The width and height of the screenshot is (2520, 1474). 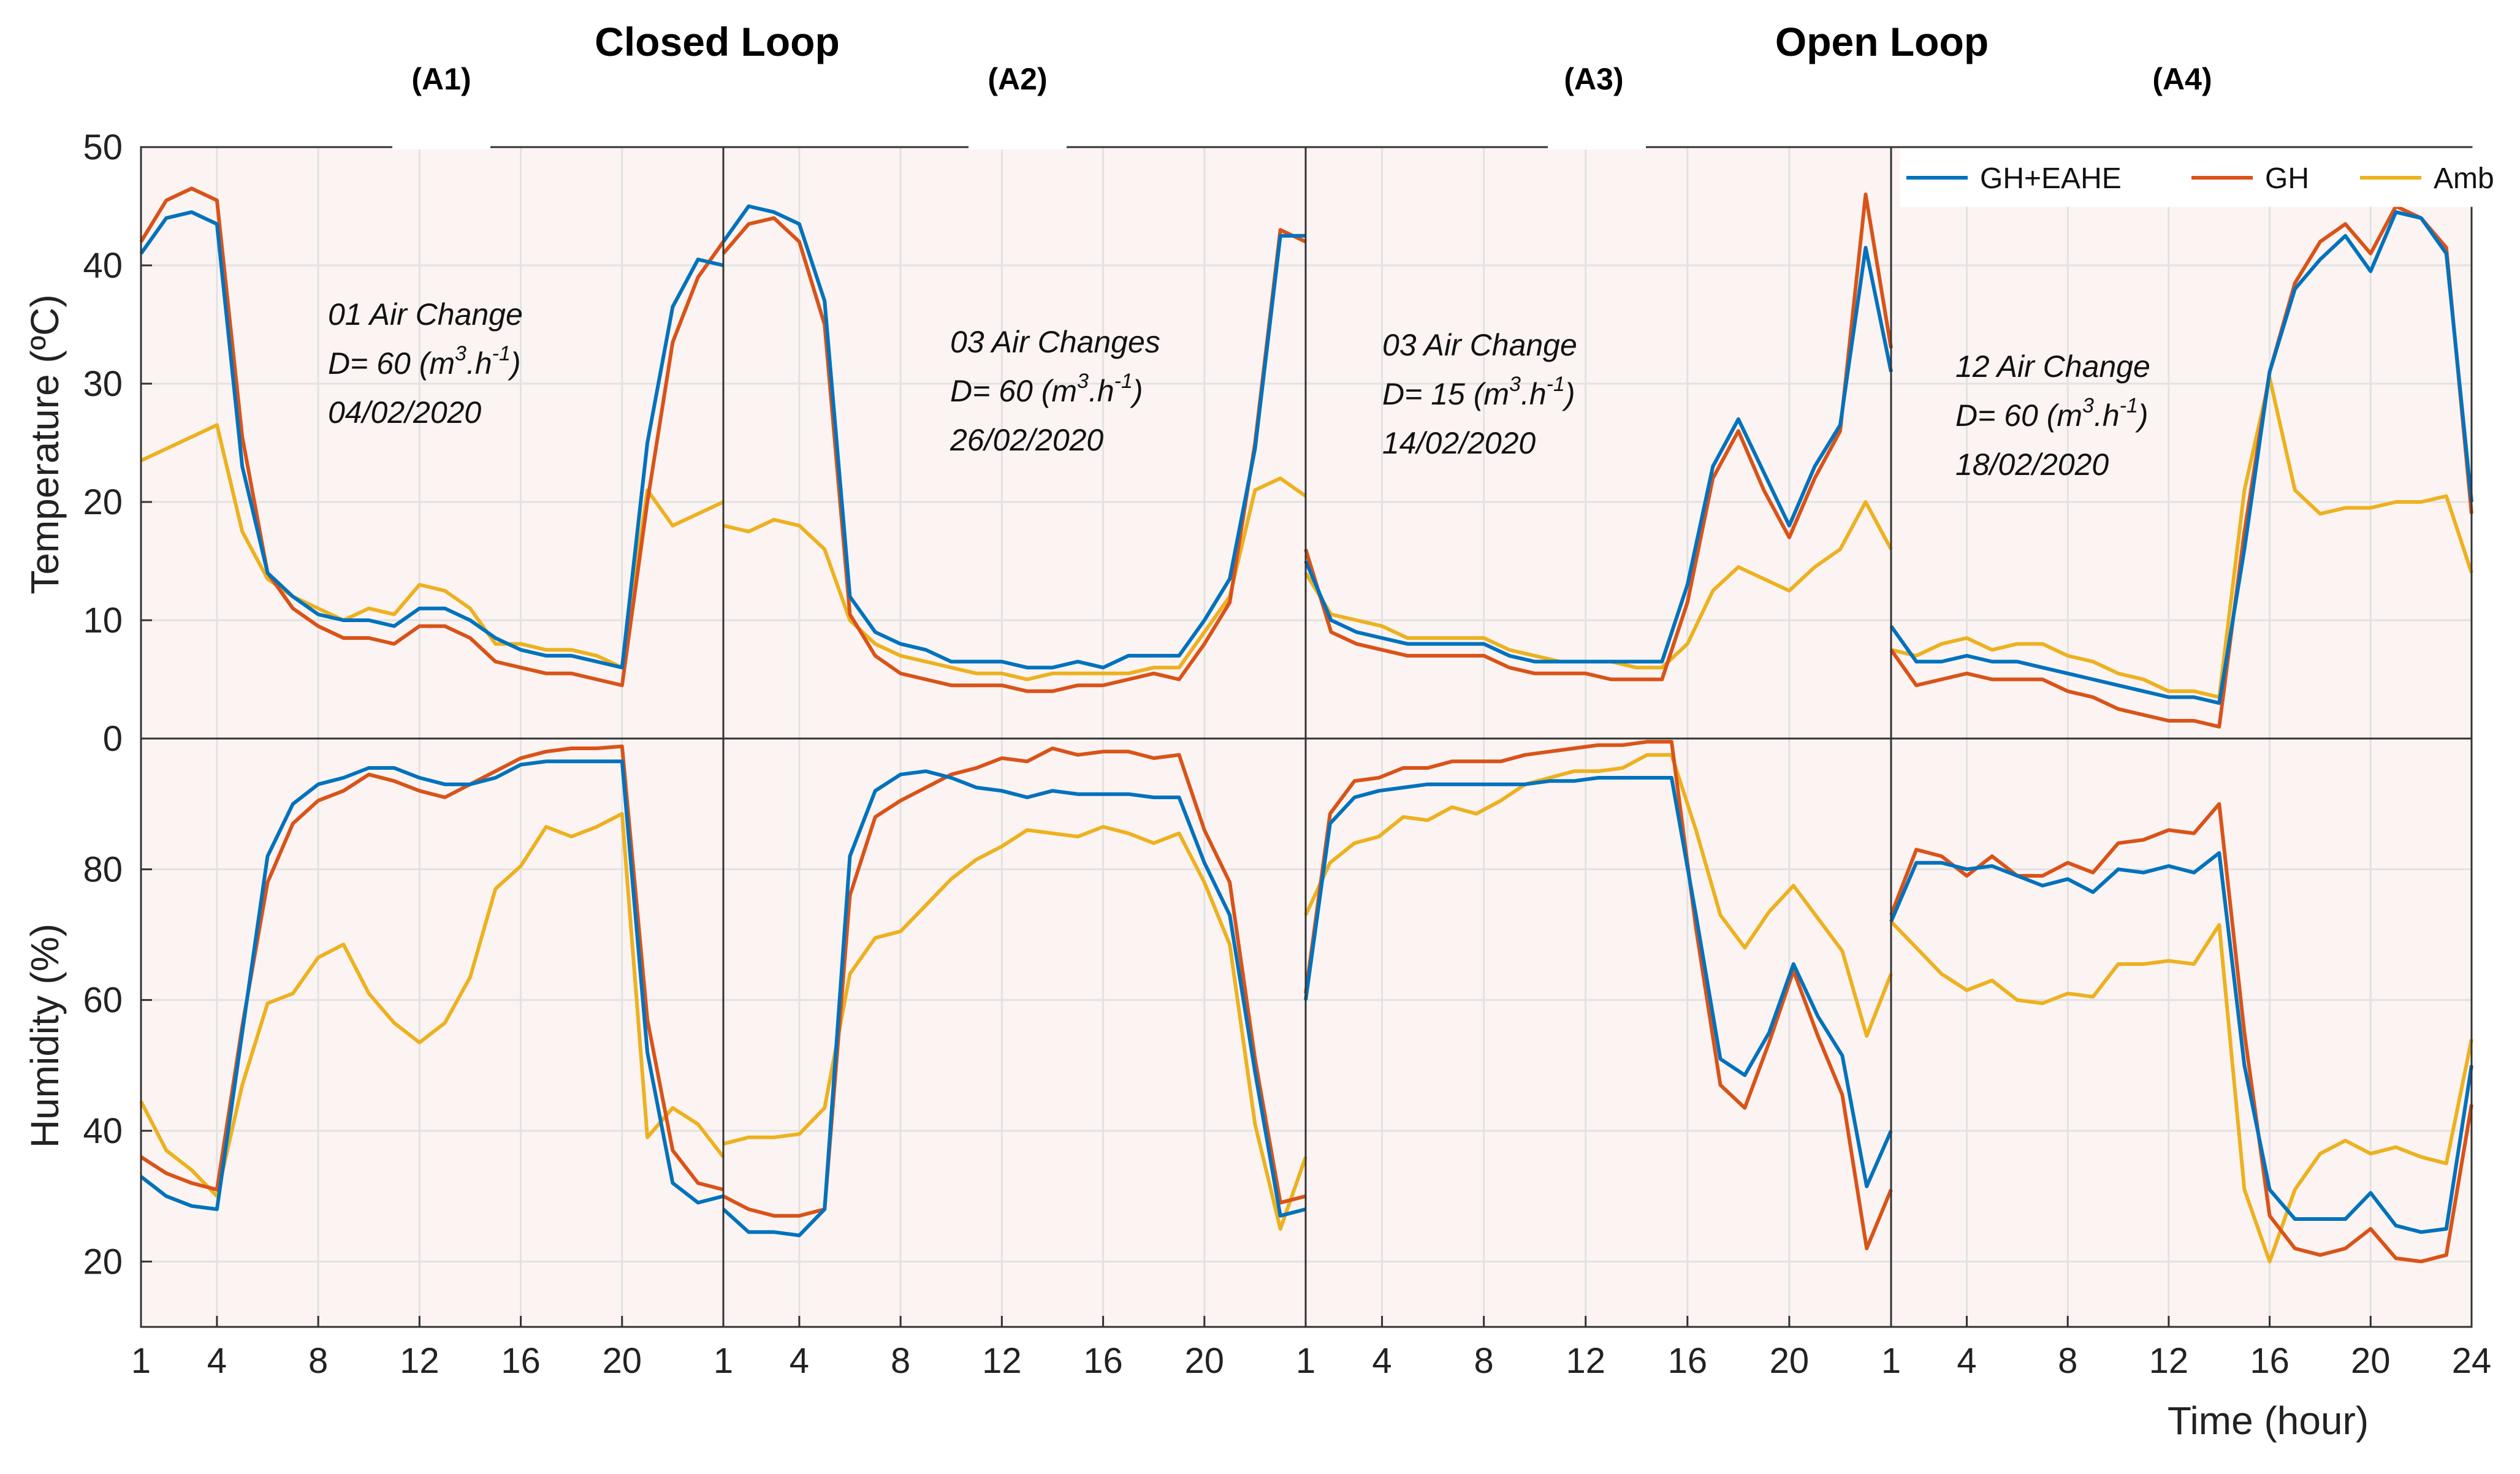 I want to click on x-tick-label-a2: 20, so click(x=1205, y=1361).